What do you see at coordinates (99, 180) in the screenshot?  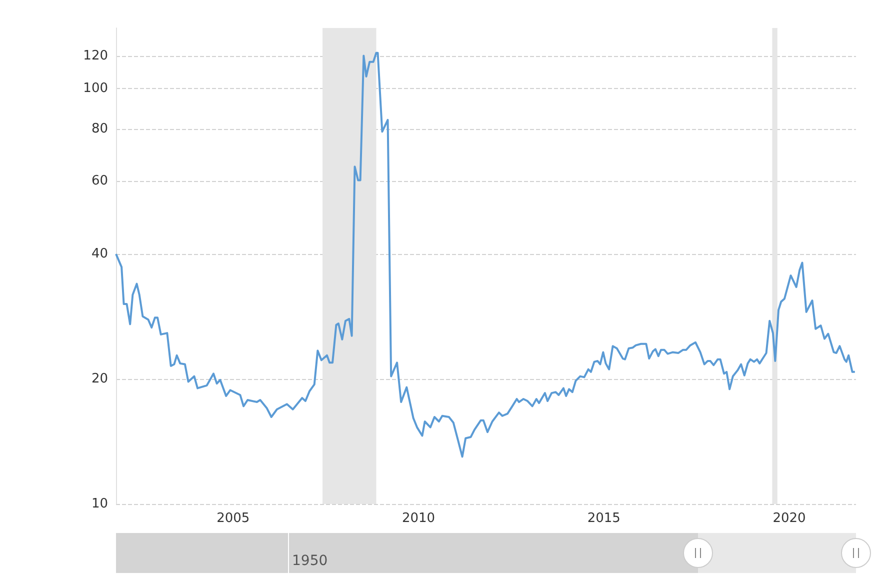 I see `y-tick-label: 60` at bounding box center [99, 180].